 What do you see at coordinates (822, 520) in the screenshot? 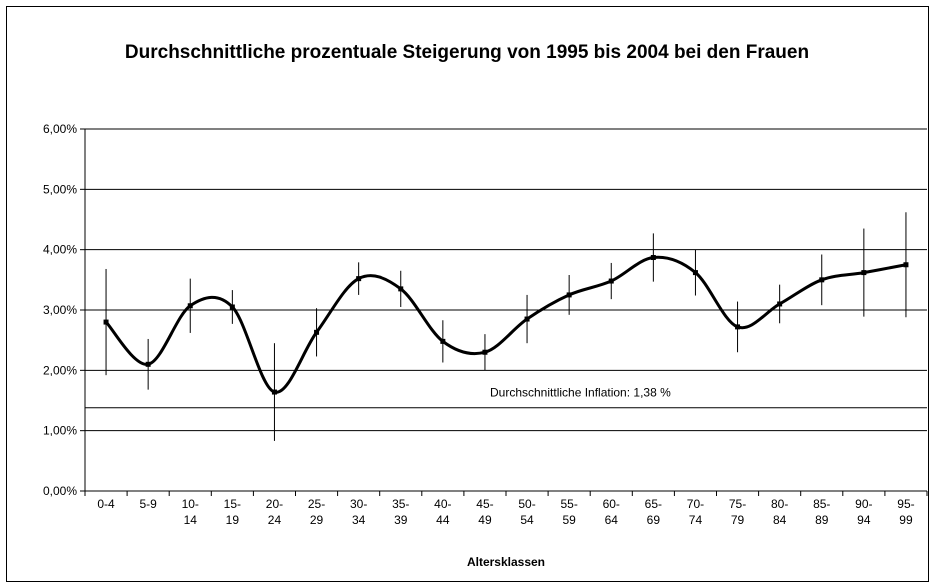
I see `x-tick-label-line: 89` at bounding box center [822, 520].